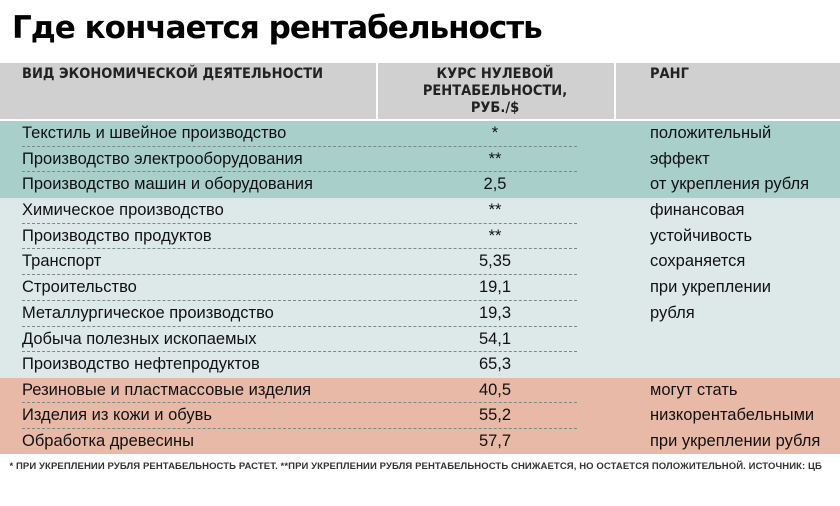 The height and width of the screenshot is (506, 840). Describe the element at coordinates (495, 133) in the screenshot. I see `row-rate-value: *` at that location.